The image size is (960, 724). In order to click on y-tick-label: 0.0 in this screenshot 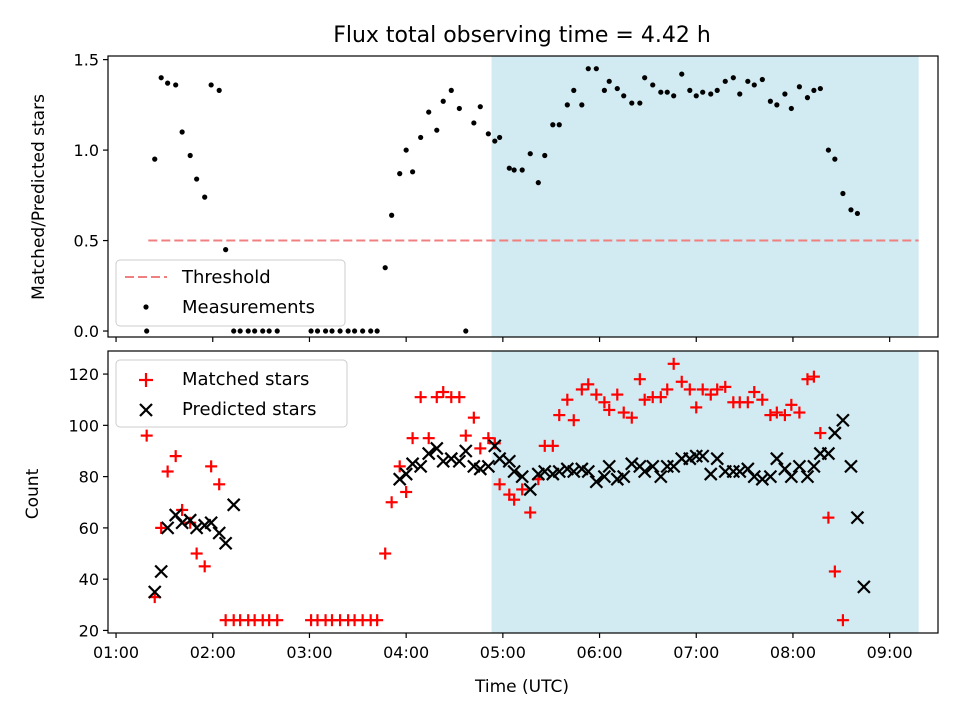, I will do `click(86, 331)`.